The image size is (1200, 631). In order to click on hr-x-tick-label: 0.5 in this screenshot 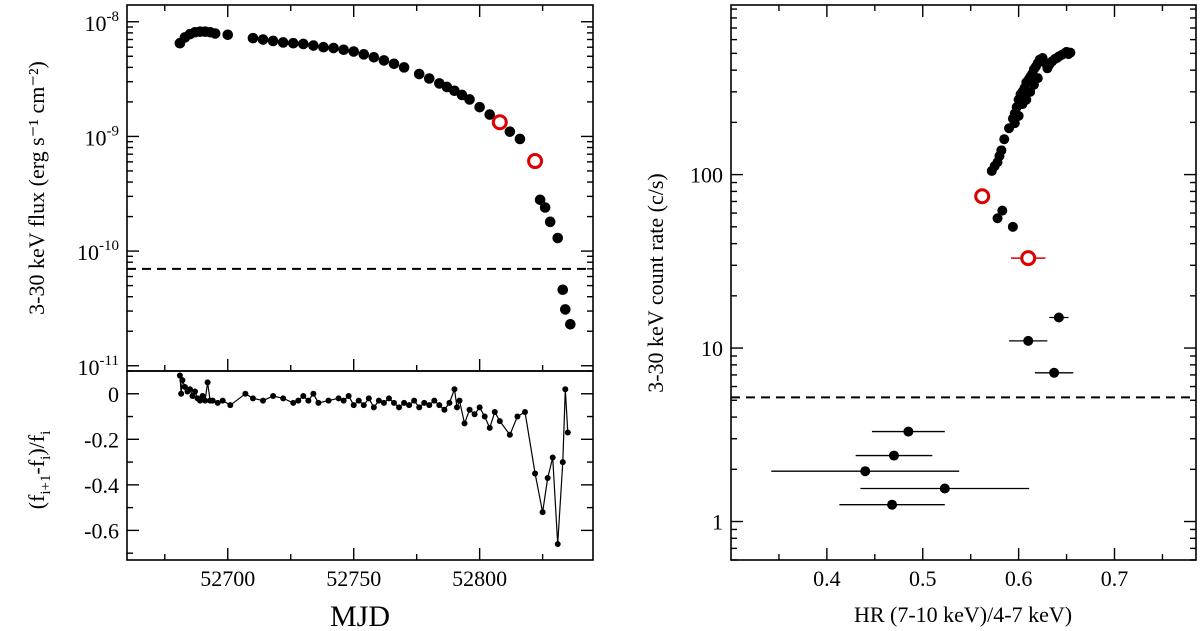, I will do `click(923, 578)`.